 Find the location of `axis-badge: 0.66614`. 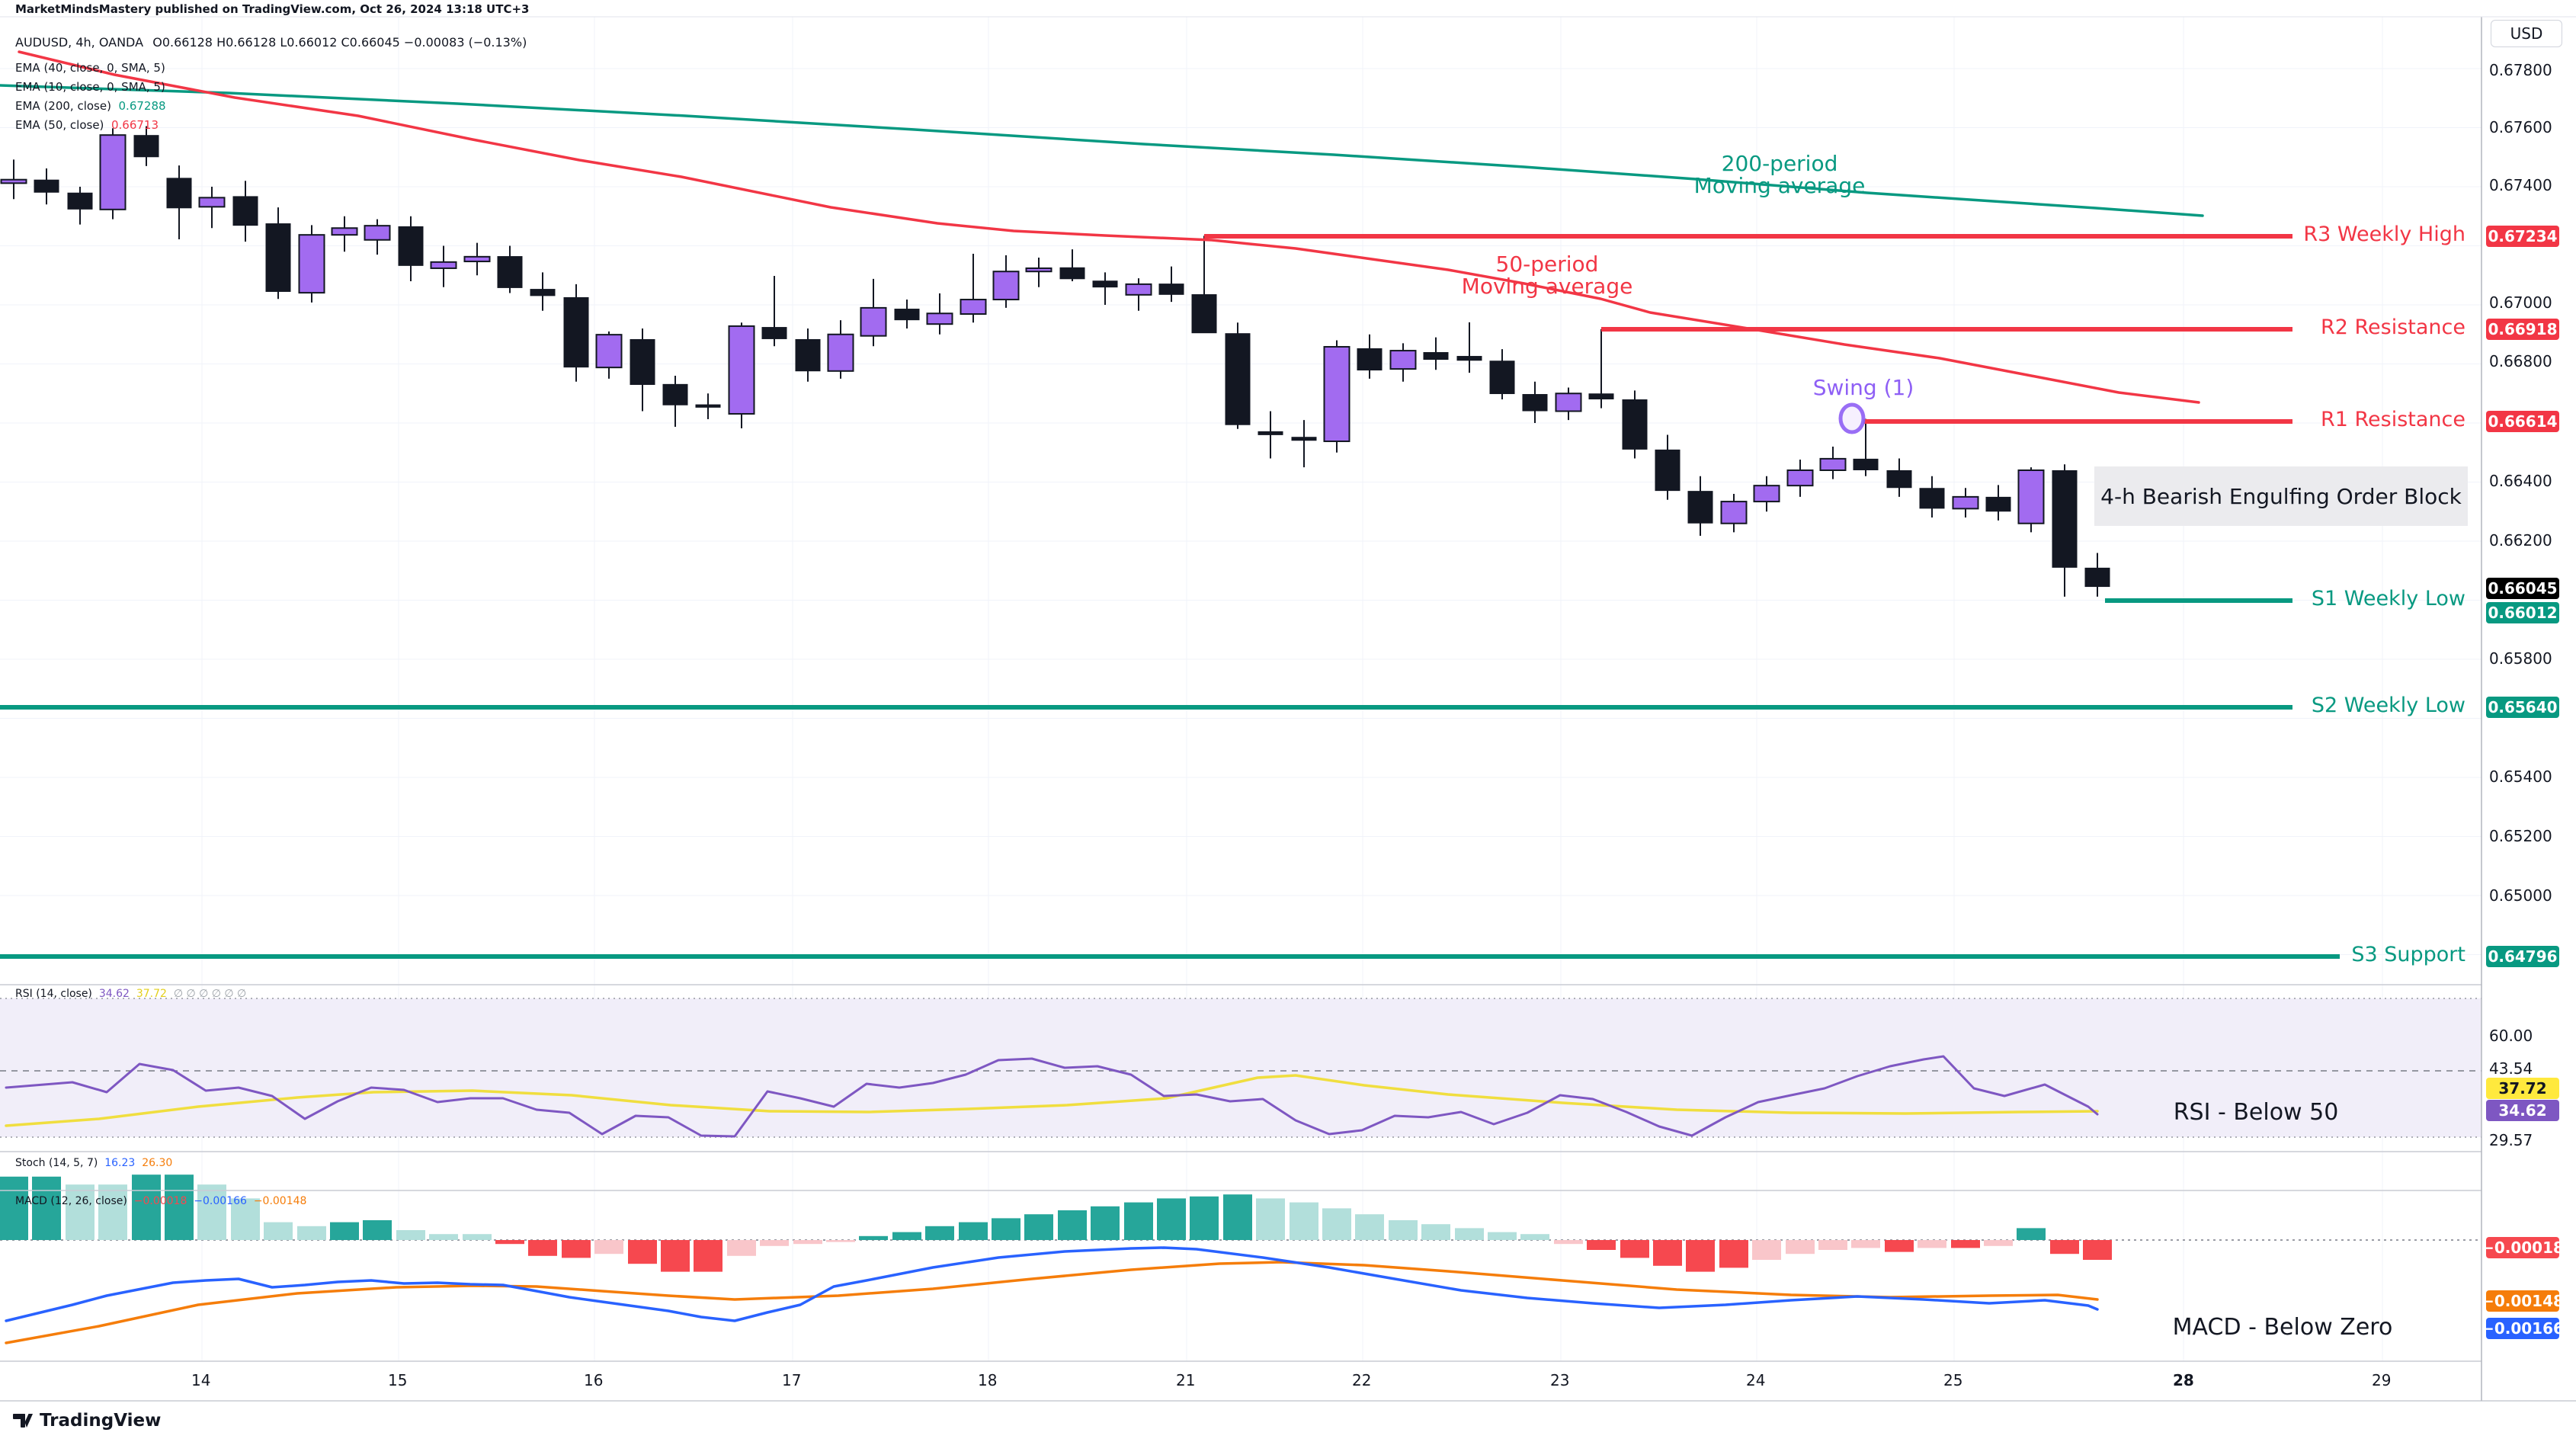

axis-badge: 0.66614 is located at coordinates (2522, 421).